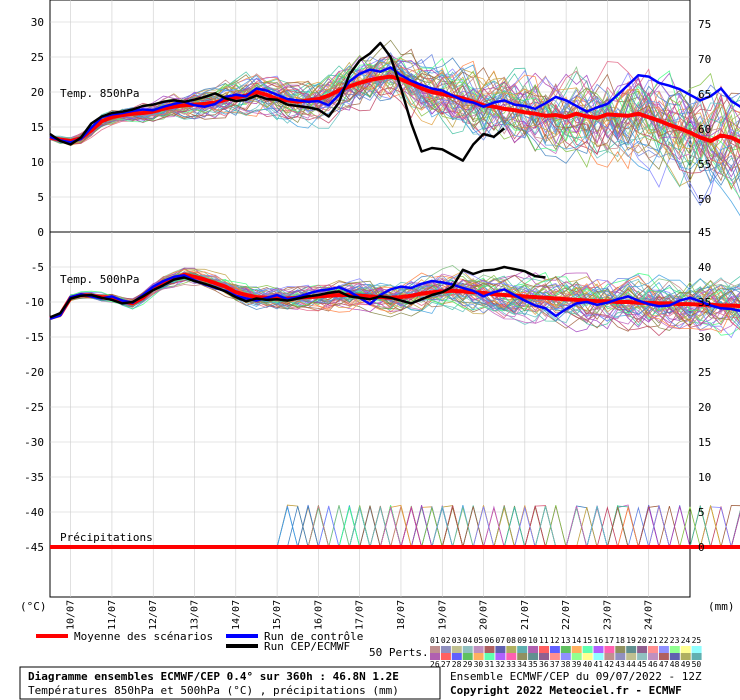  Describe the element at coordinates (664, 664) in the screenshot. I see `pert-number: 47` at that location.